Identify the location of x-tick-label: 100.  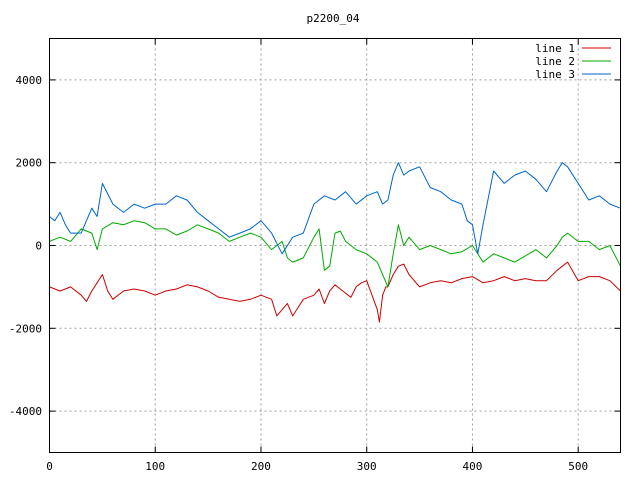
(155, 466).